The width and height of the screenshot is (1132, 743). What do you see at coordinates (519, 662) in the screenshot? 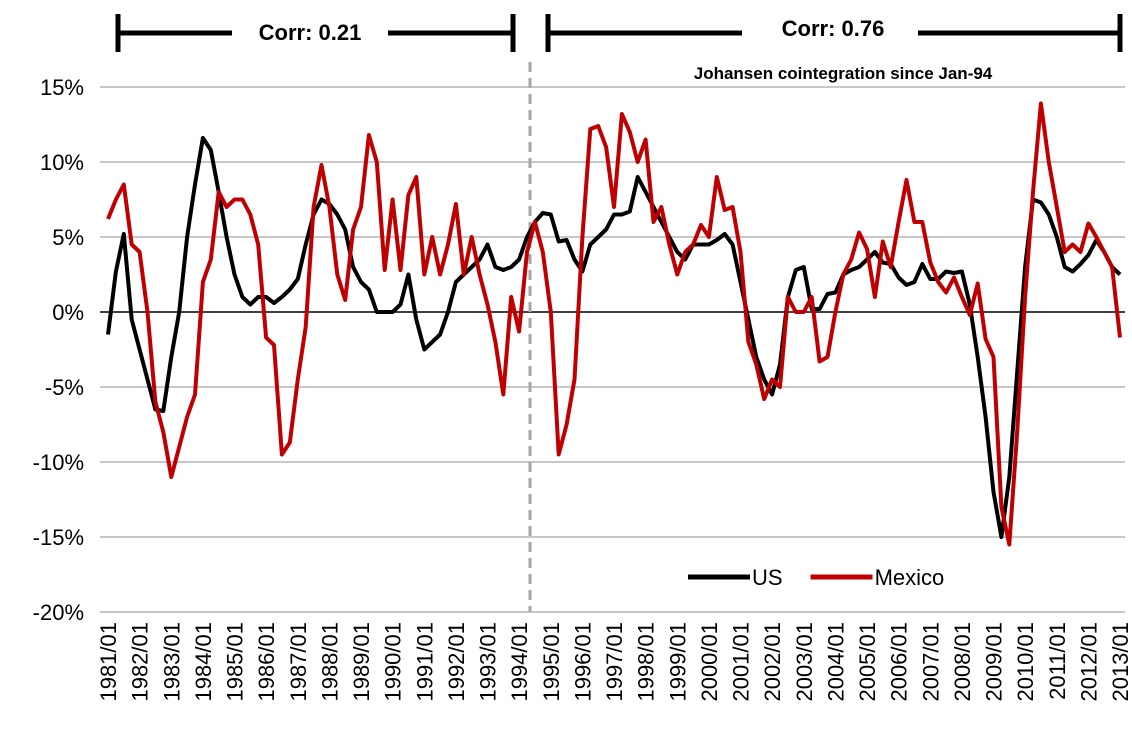
I see `x-tick-label: 1994/01` at bounding box center [519, 662].